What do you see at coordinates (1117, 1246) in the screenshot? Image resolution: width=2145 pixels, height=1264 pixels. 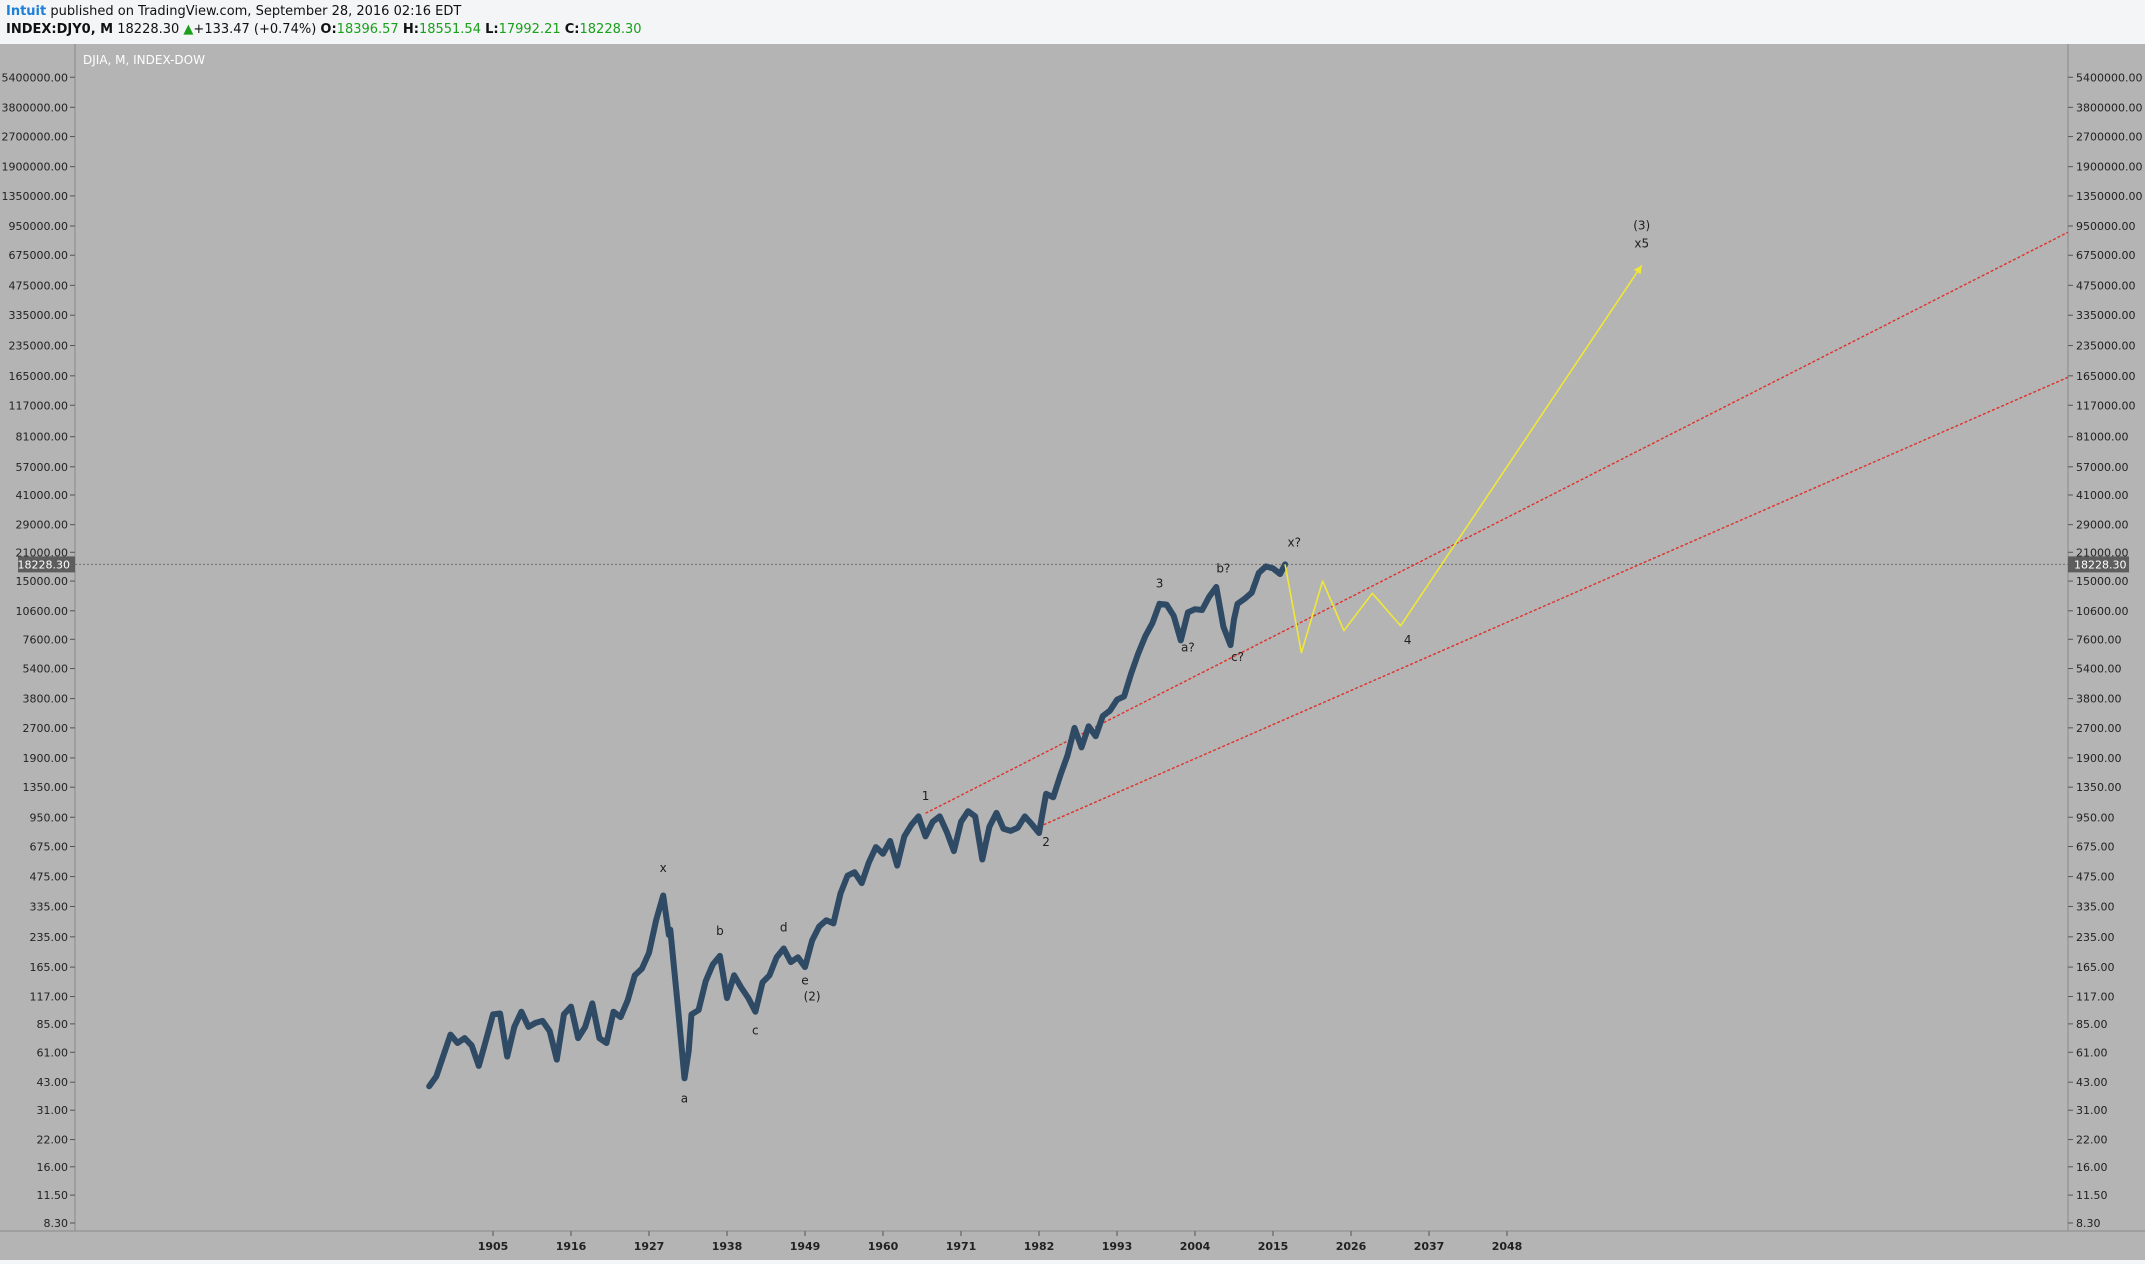 I see `time-axis-tick-label: 1993` at bounding box center [1117, 1246].